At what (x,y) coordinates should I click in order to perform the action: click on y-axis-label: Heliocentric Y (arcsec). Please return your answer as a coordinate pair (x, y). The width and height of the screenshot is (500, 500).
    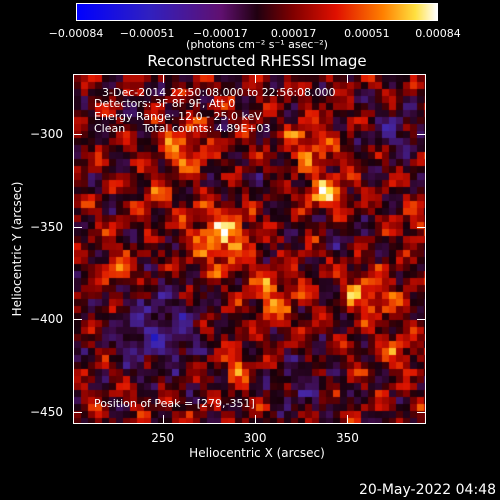
    Looking at the image, I should click on (17, 249).